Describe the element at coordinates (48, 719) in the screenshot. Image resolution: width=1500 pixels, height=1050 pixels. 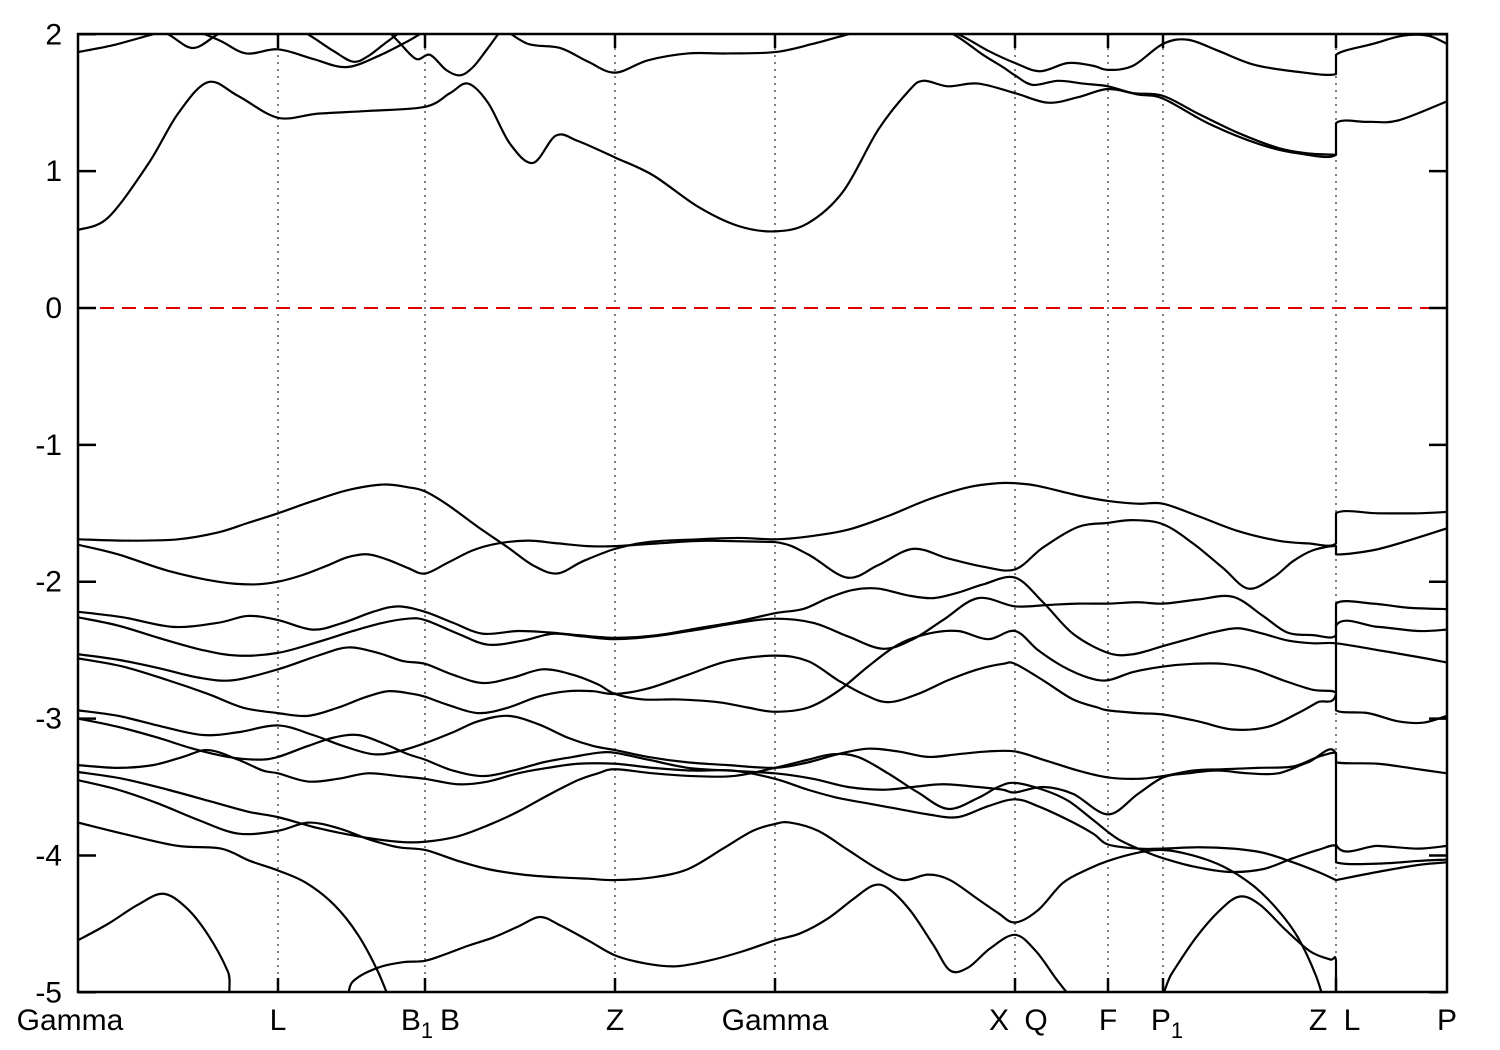
I see `y-tick-label: -3` at that location.